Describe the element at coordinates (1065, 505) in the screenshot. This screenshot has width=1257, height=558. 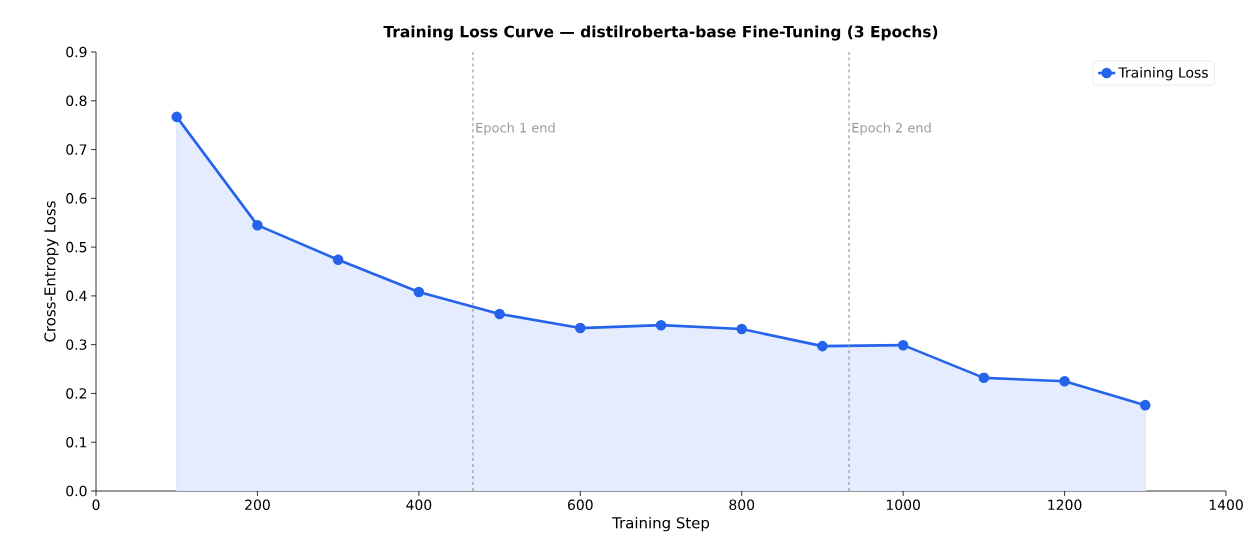
I see `x-tick-label: 1200` at that location.